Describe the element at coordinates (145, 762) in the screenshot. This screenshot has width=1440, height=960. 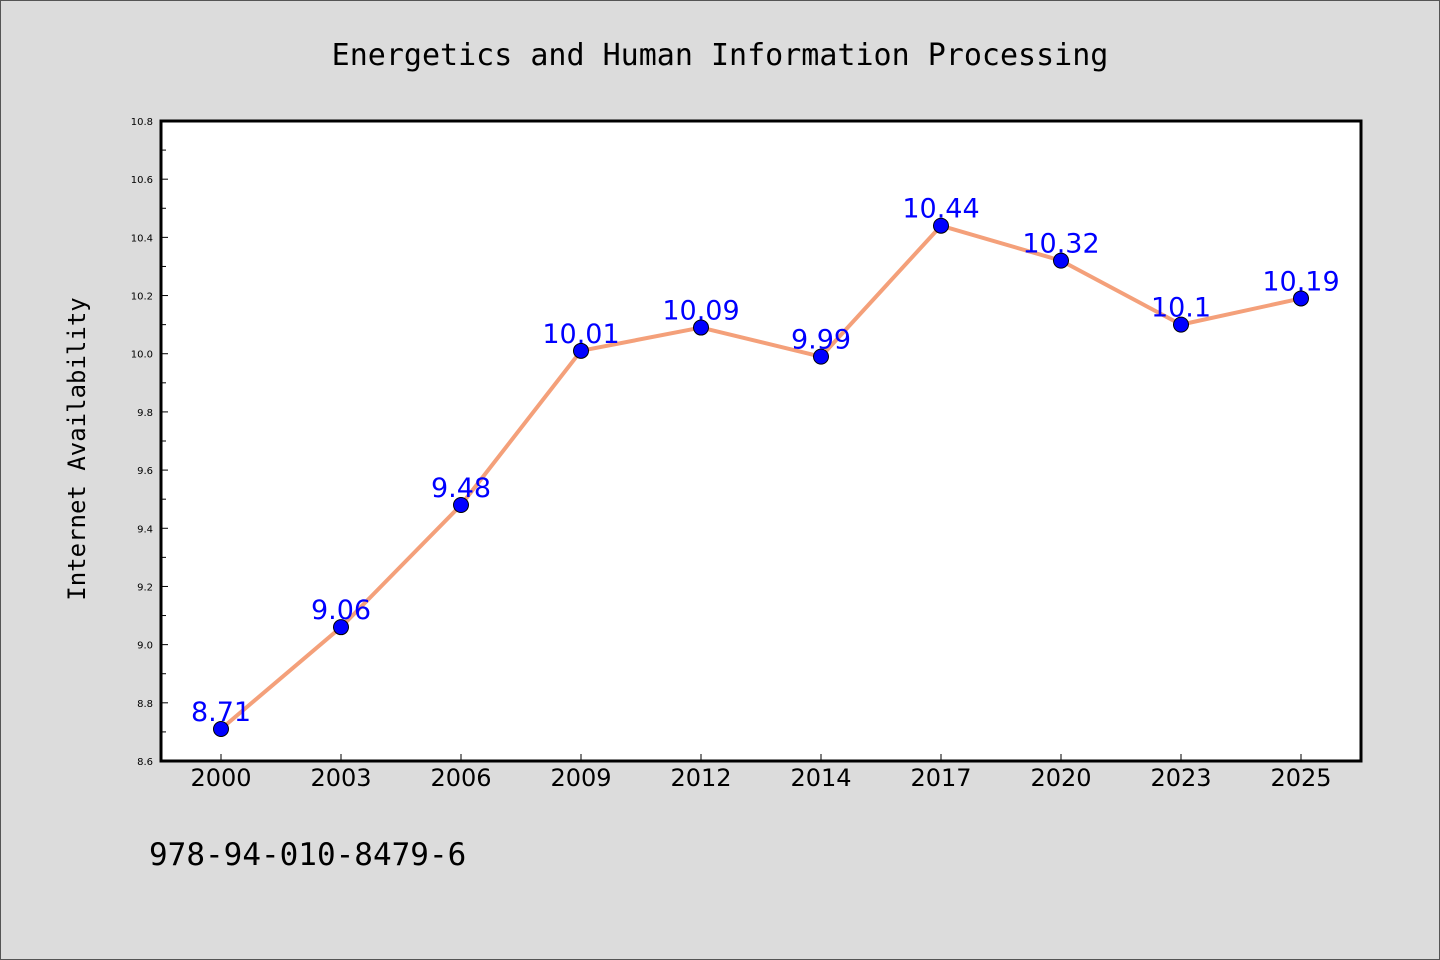
I see `y-tick-label: 8.6` at that location.